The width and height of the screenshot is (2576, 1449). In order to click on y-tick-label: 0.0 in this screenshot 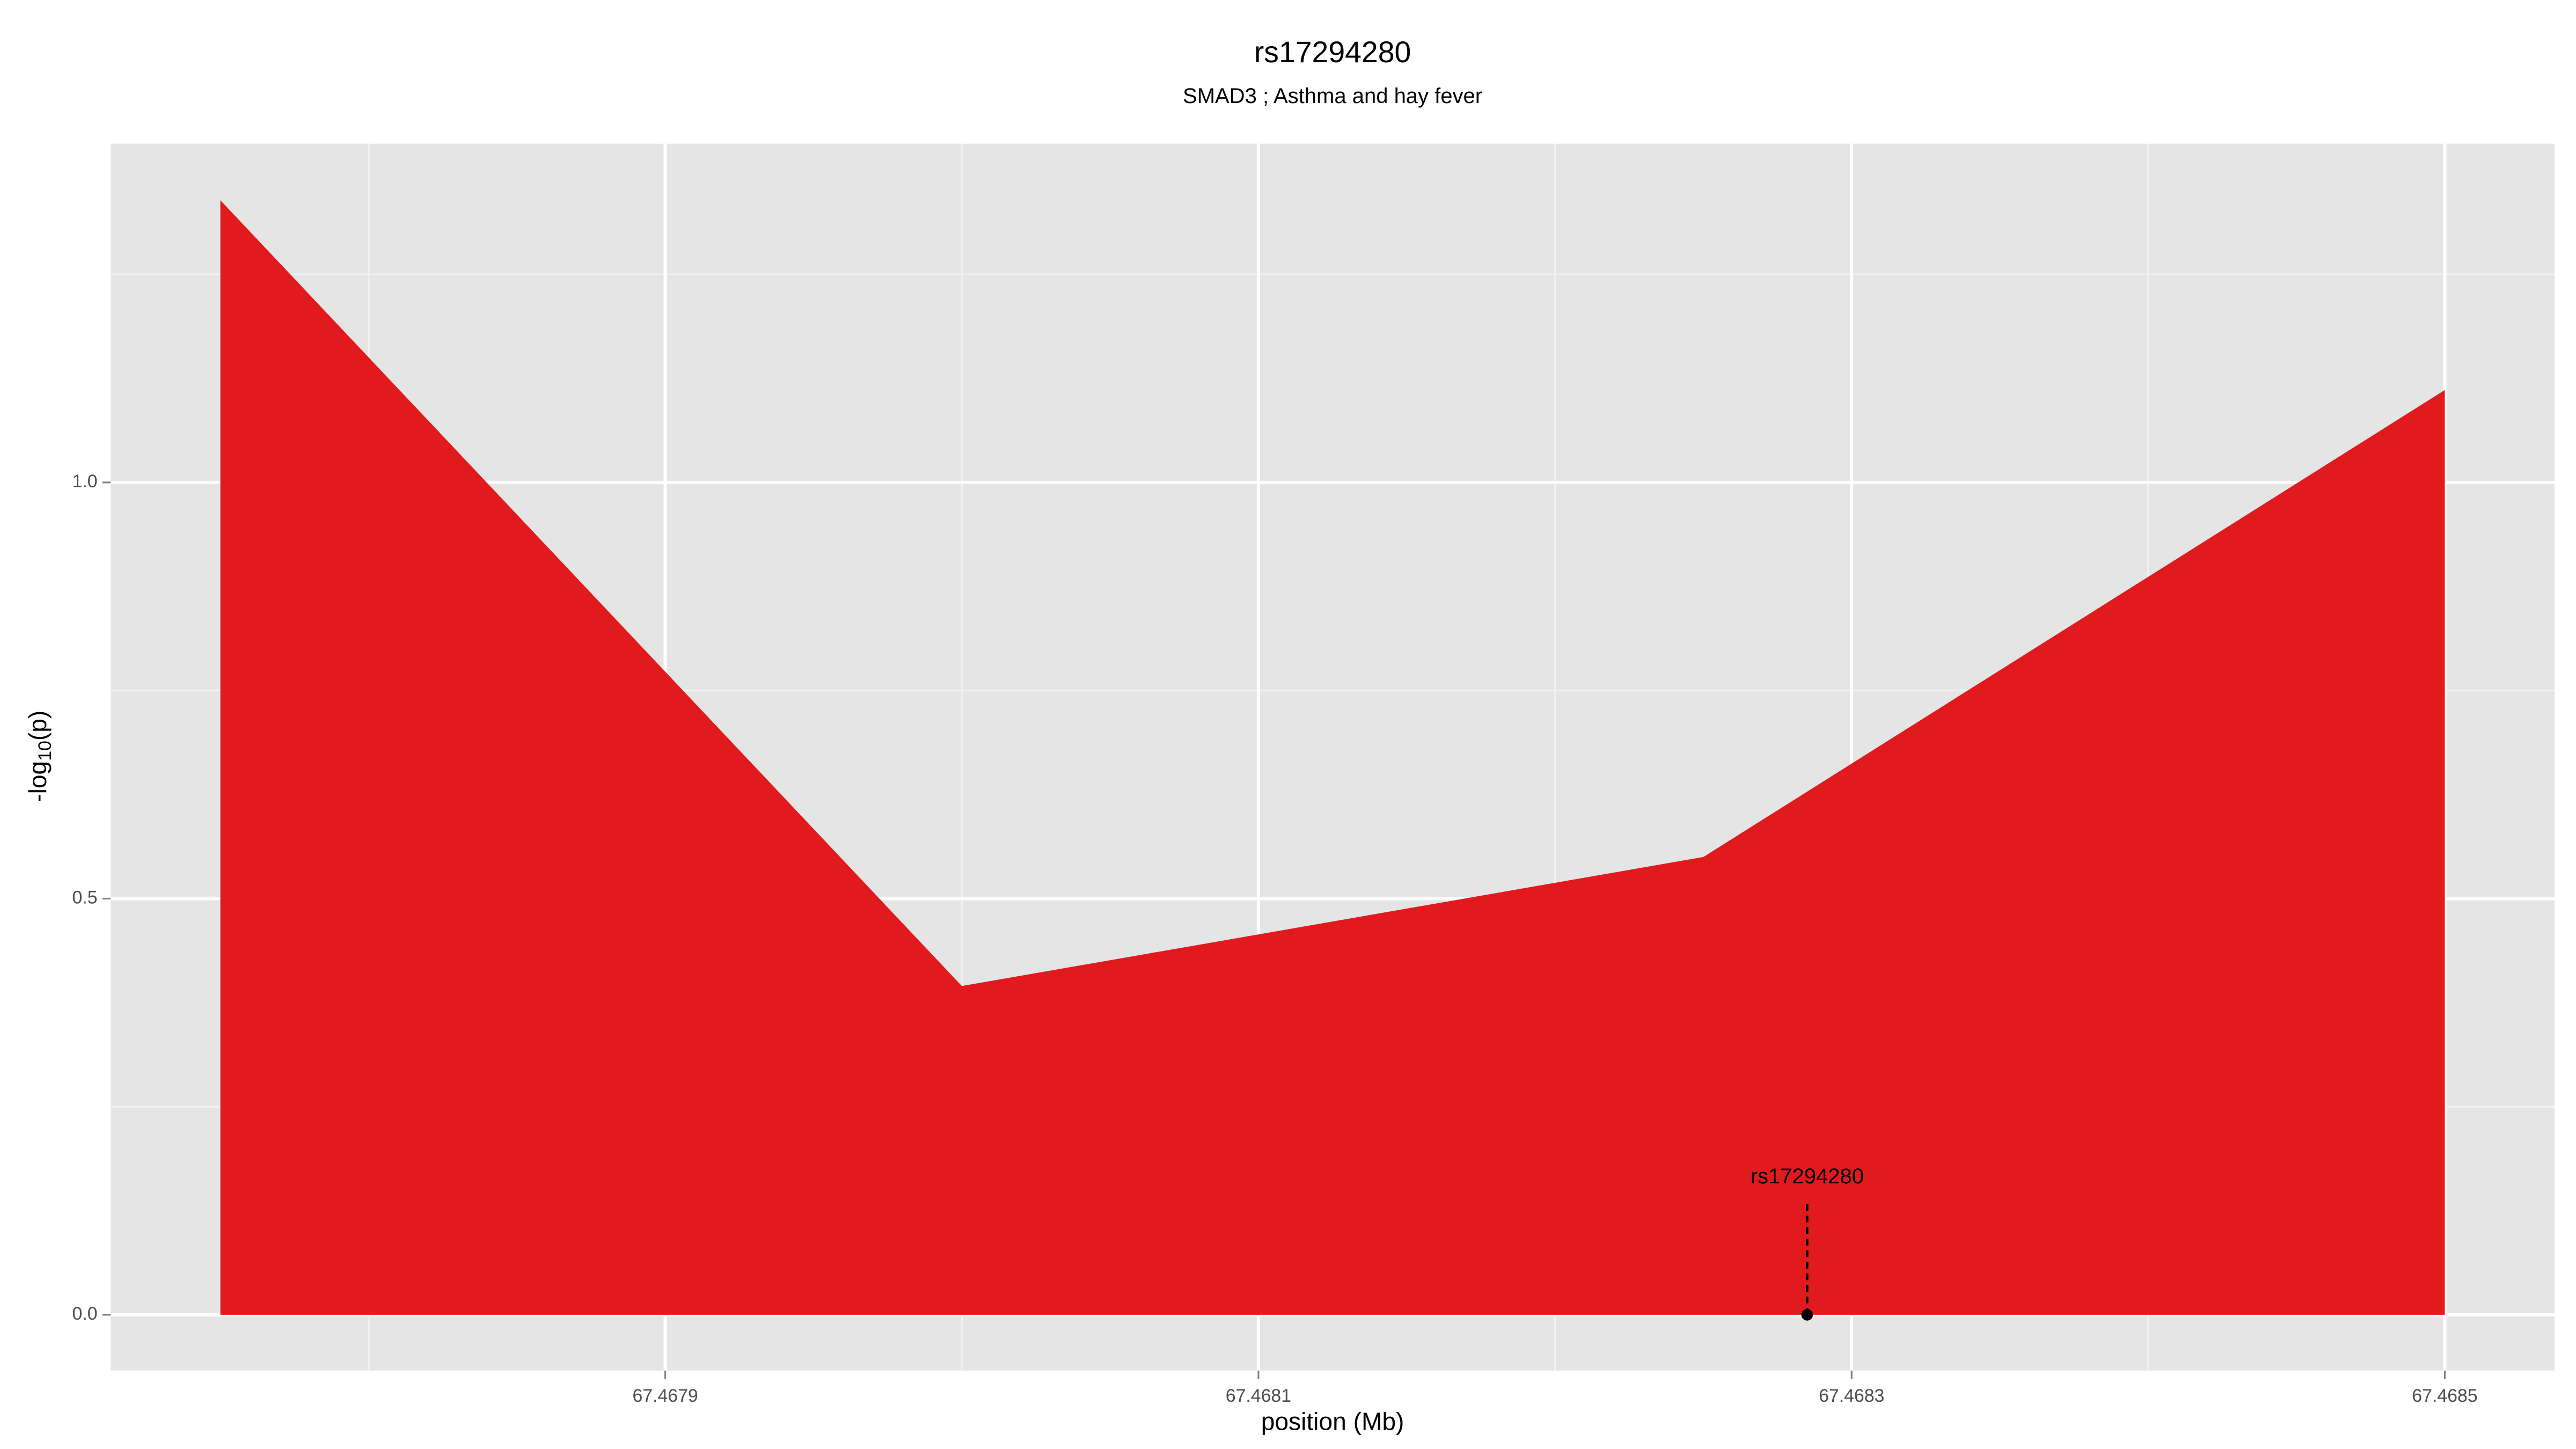, I will do `click(85, 1314)`.